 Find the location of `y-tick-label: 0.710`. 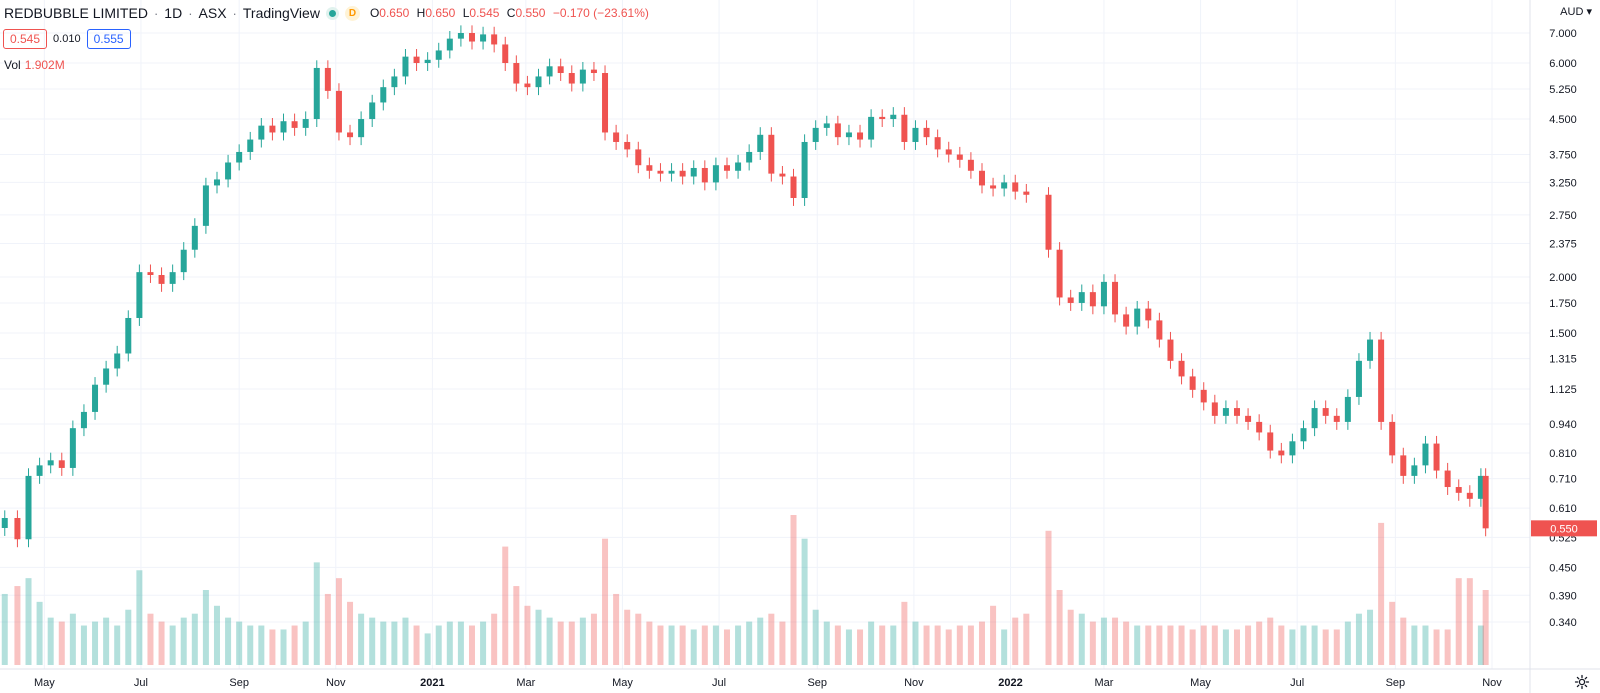

y-tick-label: 0.710 is located at coordinates (1563, 480).